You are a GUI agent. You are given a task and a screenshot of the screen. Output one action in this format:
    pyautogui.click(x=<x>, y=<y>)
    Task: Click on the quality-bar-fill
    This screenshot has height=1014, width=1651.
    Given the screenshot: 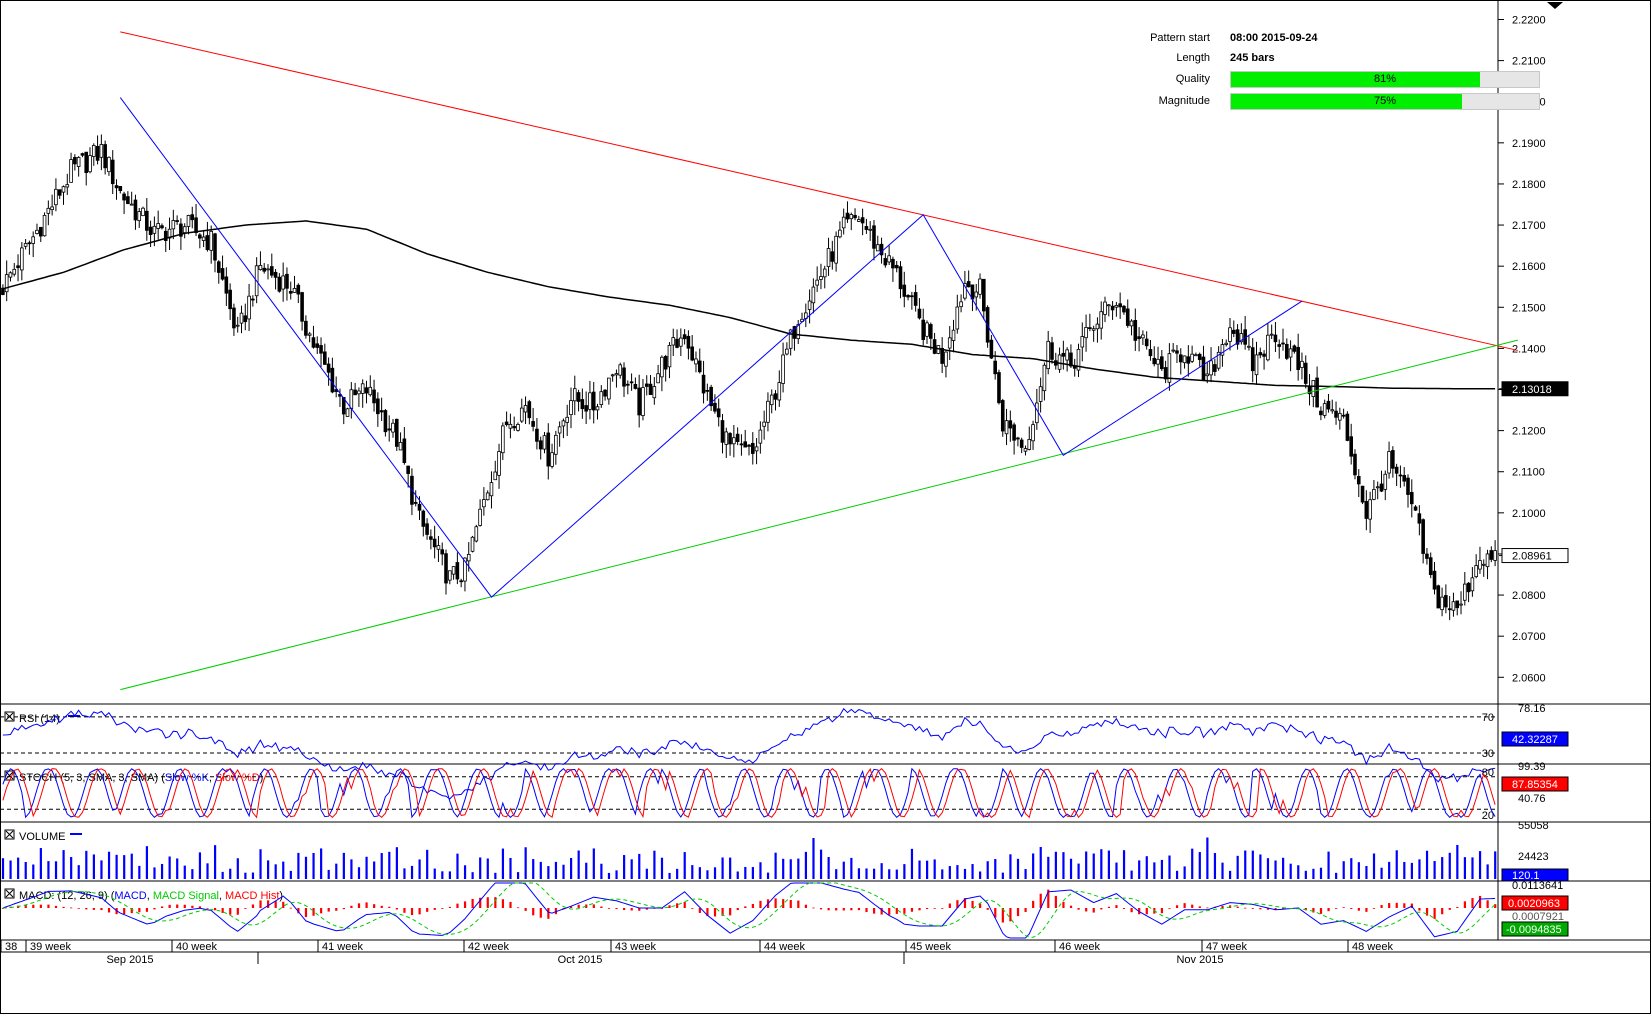 What is the action you would take?
    pyautogui.click(x=1356, y=79)
    